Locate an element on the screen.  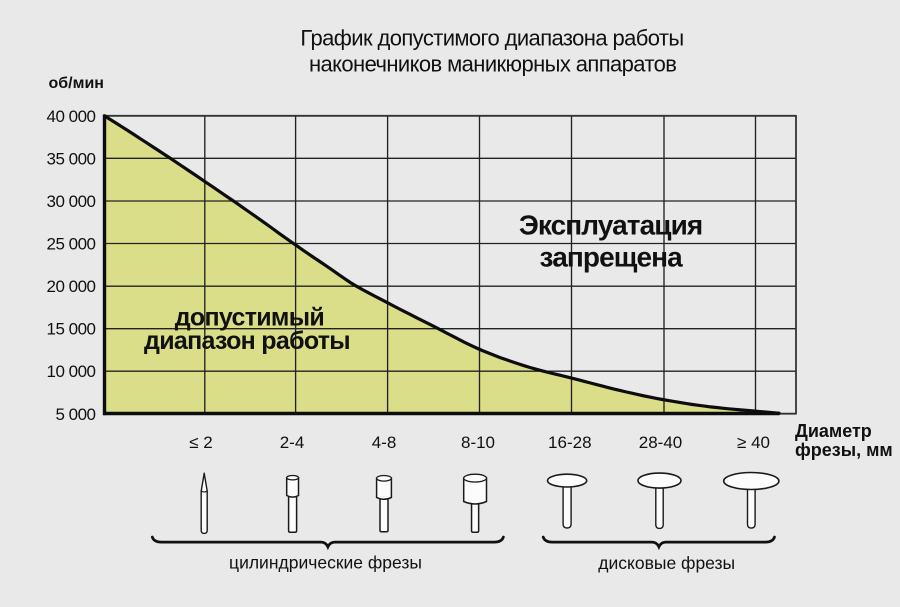
svg-text: Эксплуатация is located at coordinates (611, 224).